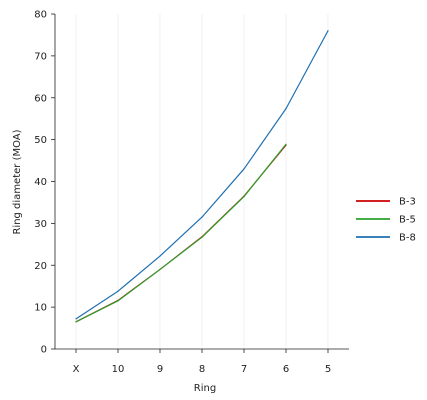 The width and height of the screenshot is (427, 400). I want to click on x-ticks: X 10 9 8 7 6 5, so click(202, 362).